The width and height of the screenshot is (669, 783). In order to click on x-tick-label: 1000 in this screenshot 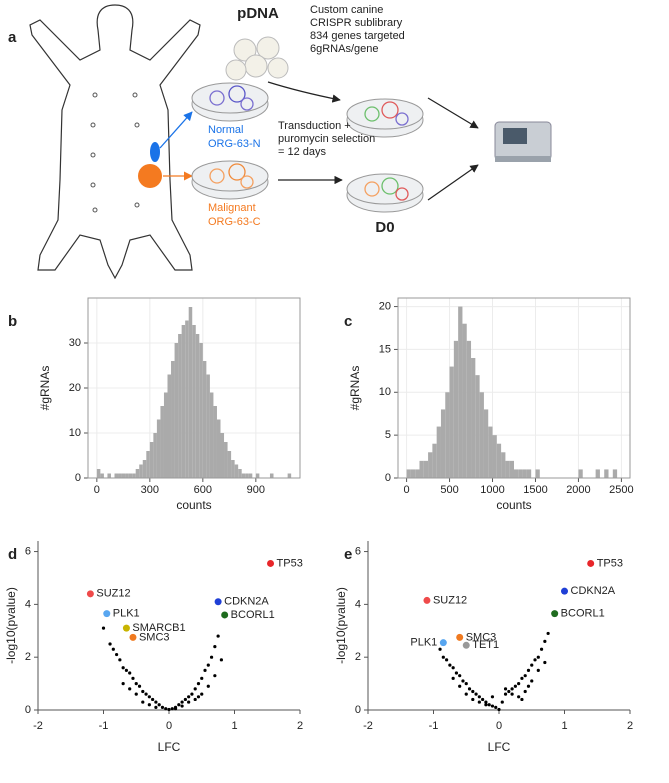, I will do `click(492, 490)`.